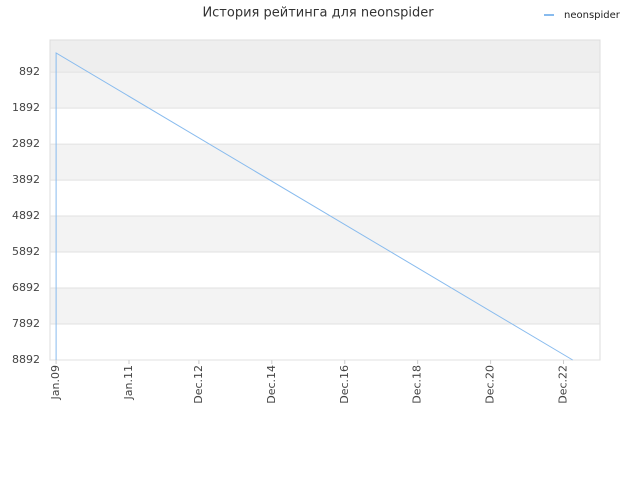 The width and height of the screenshot is (640, 480). Describe the element at coordinates (26, 251) in the screenshot. I see `y-tick-label: 5892` at that location.